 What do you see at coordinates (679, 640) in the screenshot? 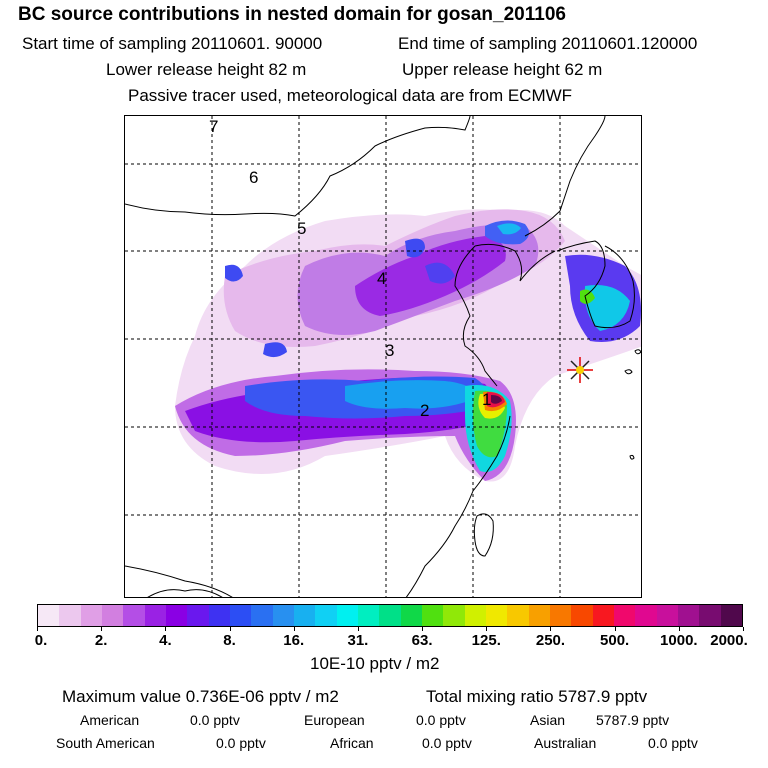
I see `colorbar-tick-label: 1000.` at bounding box center [679, 640].